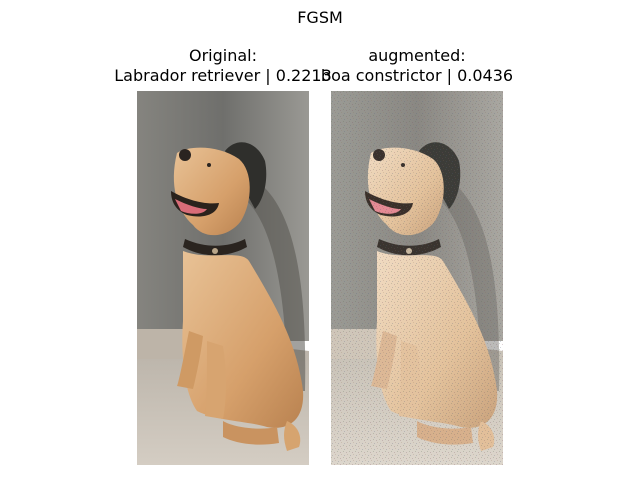 This screenshot has height=480, width=640. I want to click on figure-suptitle: FGSM, so click(320, 17).